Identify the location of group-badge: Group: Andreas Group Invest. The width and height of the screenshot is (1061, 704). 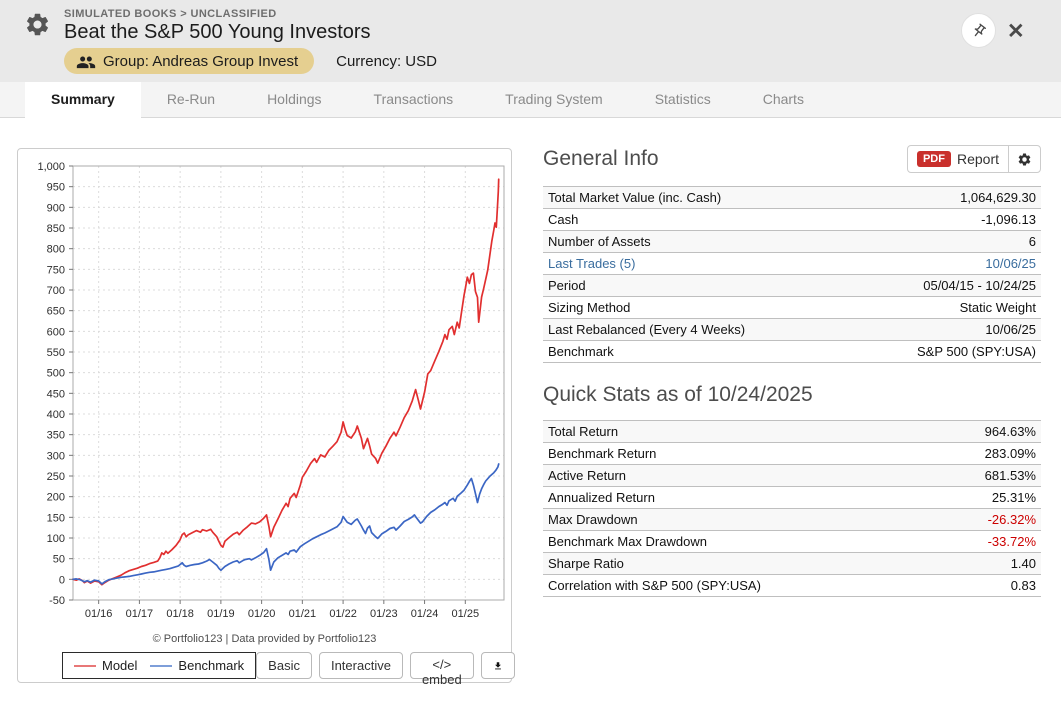
(189, 61).